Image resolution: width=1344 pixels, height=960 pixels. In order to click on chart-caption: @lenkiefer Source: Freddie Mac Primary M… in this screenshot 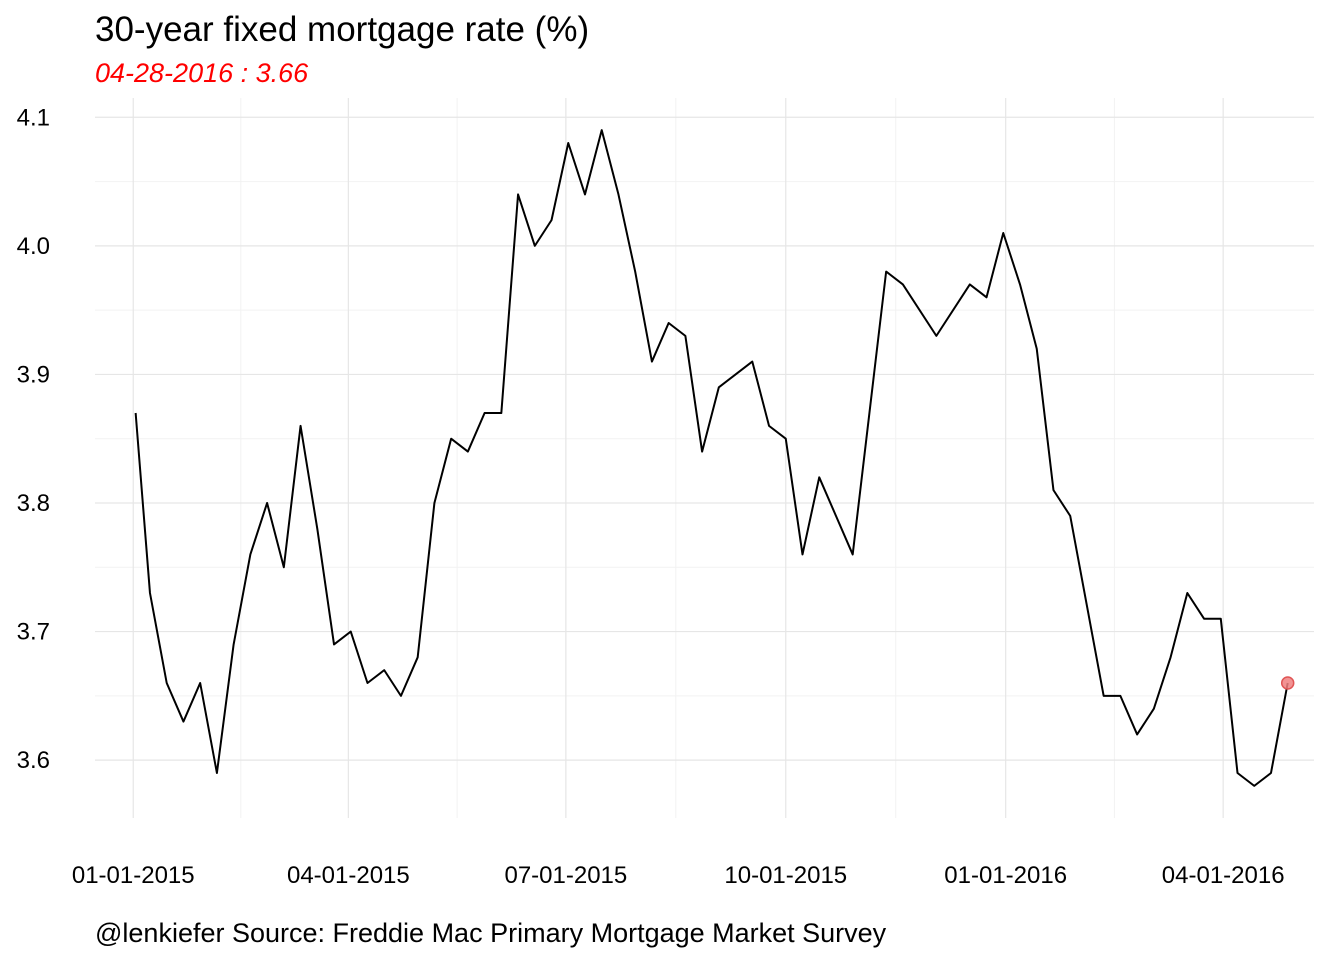, I will do `click(491, 933)`.